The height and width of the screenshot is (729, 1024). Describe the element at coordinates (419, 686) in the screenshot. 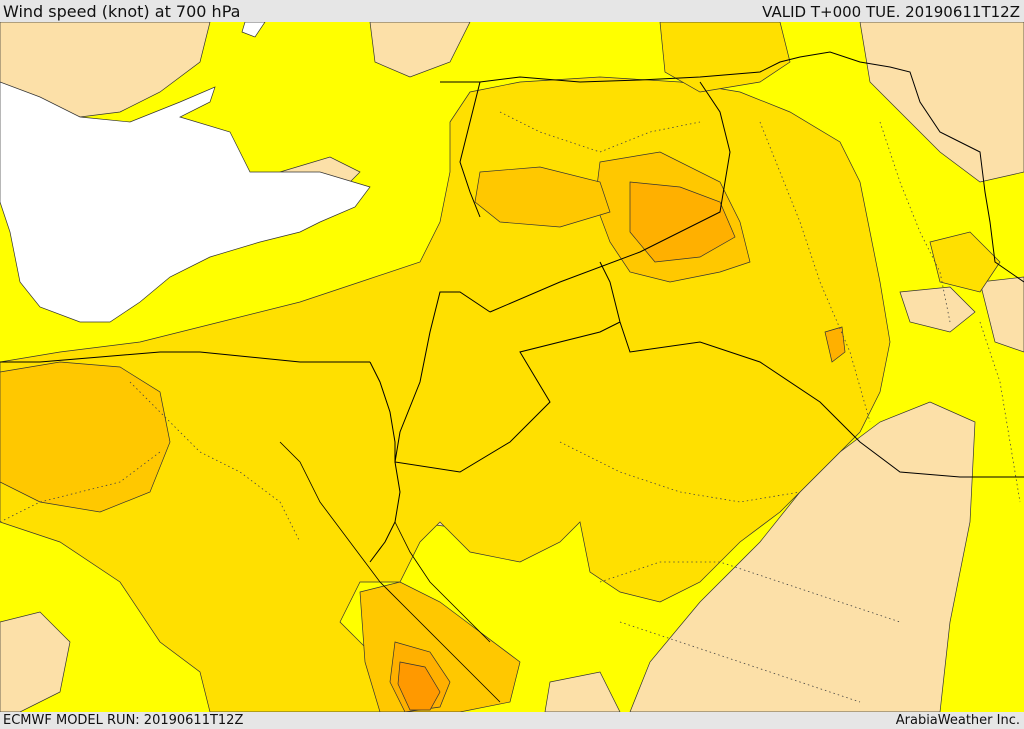

I see `max-wind-areas` at that location.